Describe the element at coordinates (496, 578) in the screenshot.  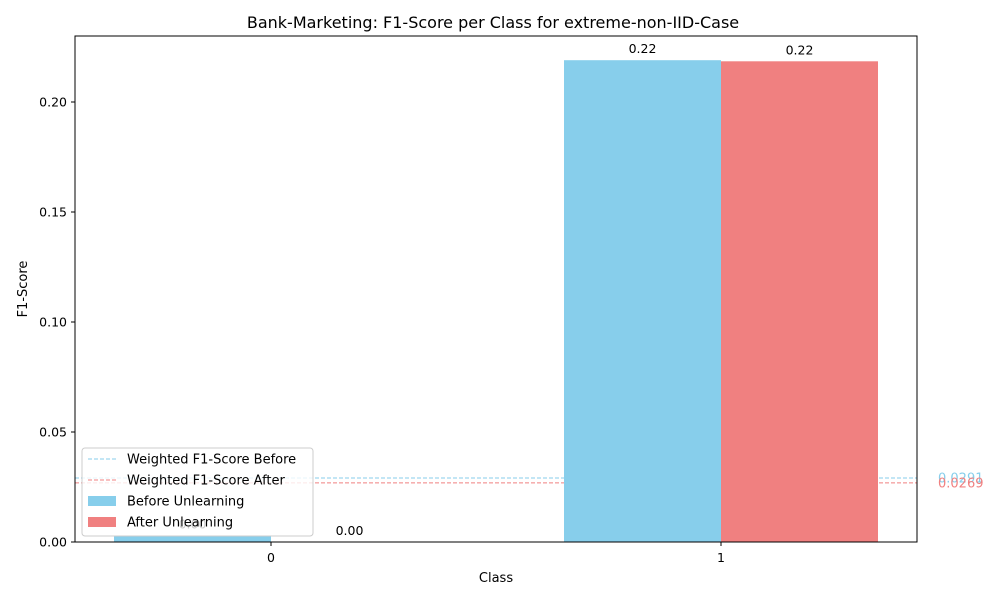
I see `x-axis-label: Class` at that location.